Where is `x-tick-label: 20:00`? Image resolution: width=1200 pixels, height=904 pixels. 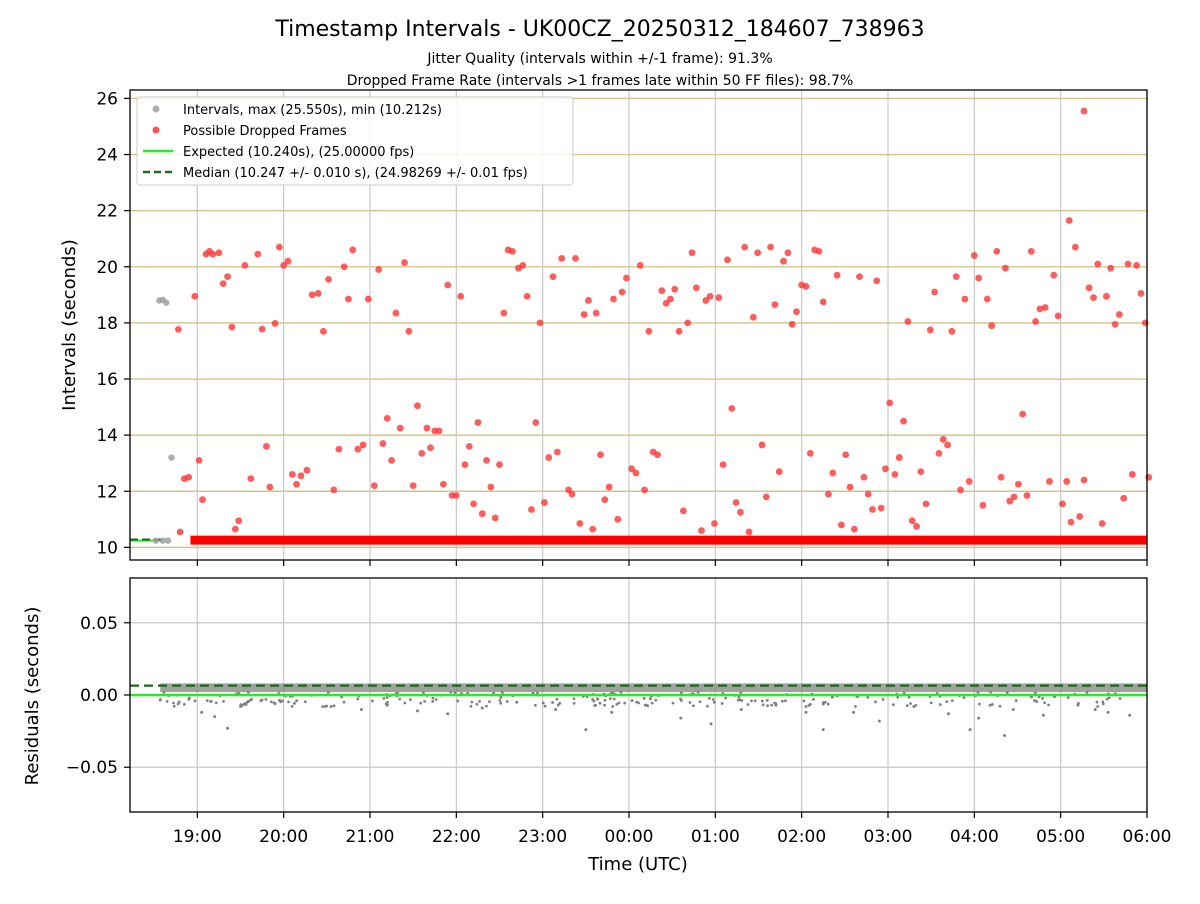
x-tick-label: 20:00 is located at coordinates (283, 837).